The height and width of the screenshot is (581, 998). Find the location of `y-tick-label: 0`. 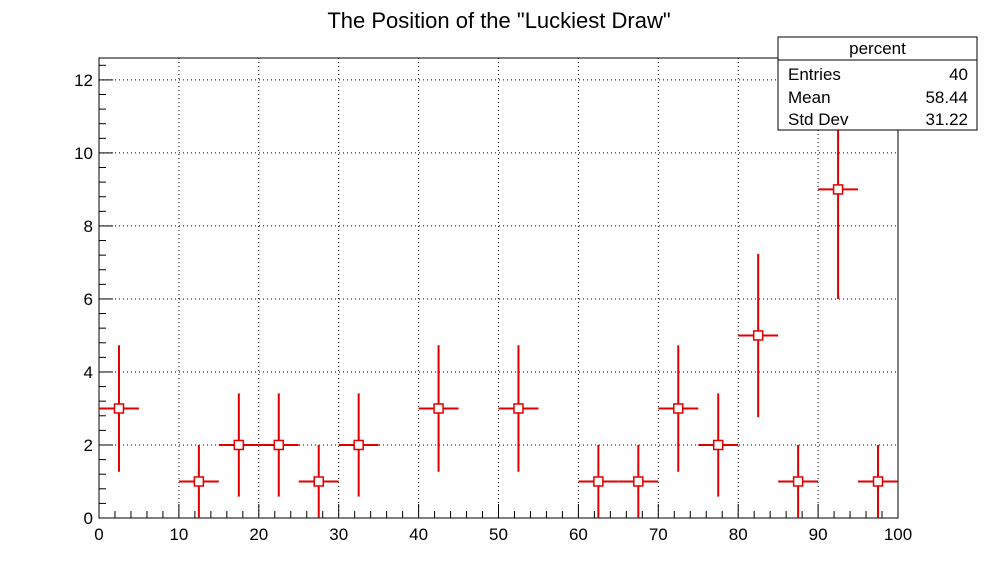

y-tick-label: 0 is located at coordinates (88, 518).